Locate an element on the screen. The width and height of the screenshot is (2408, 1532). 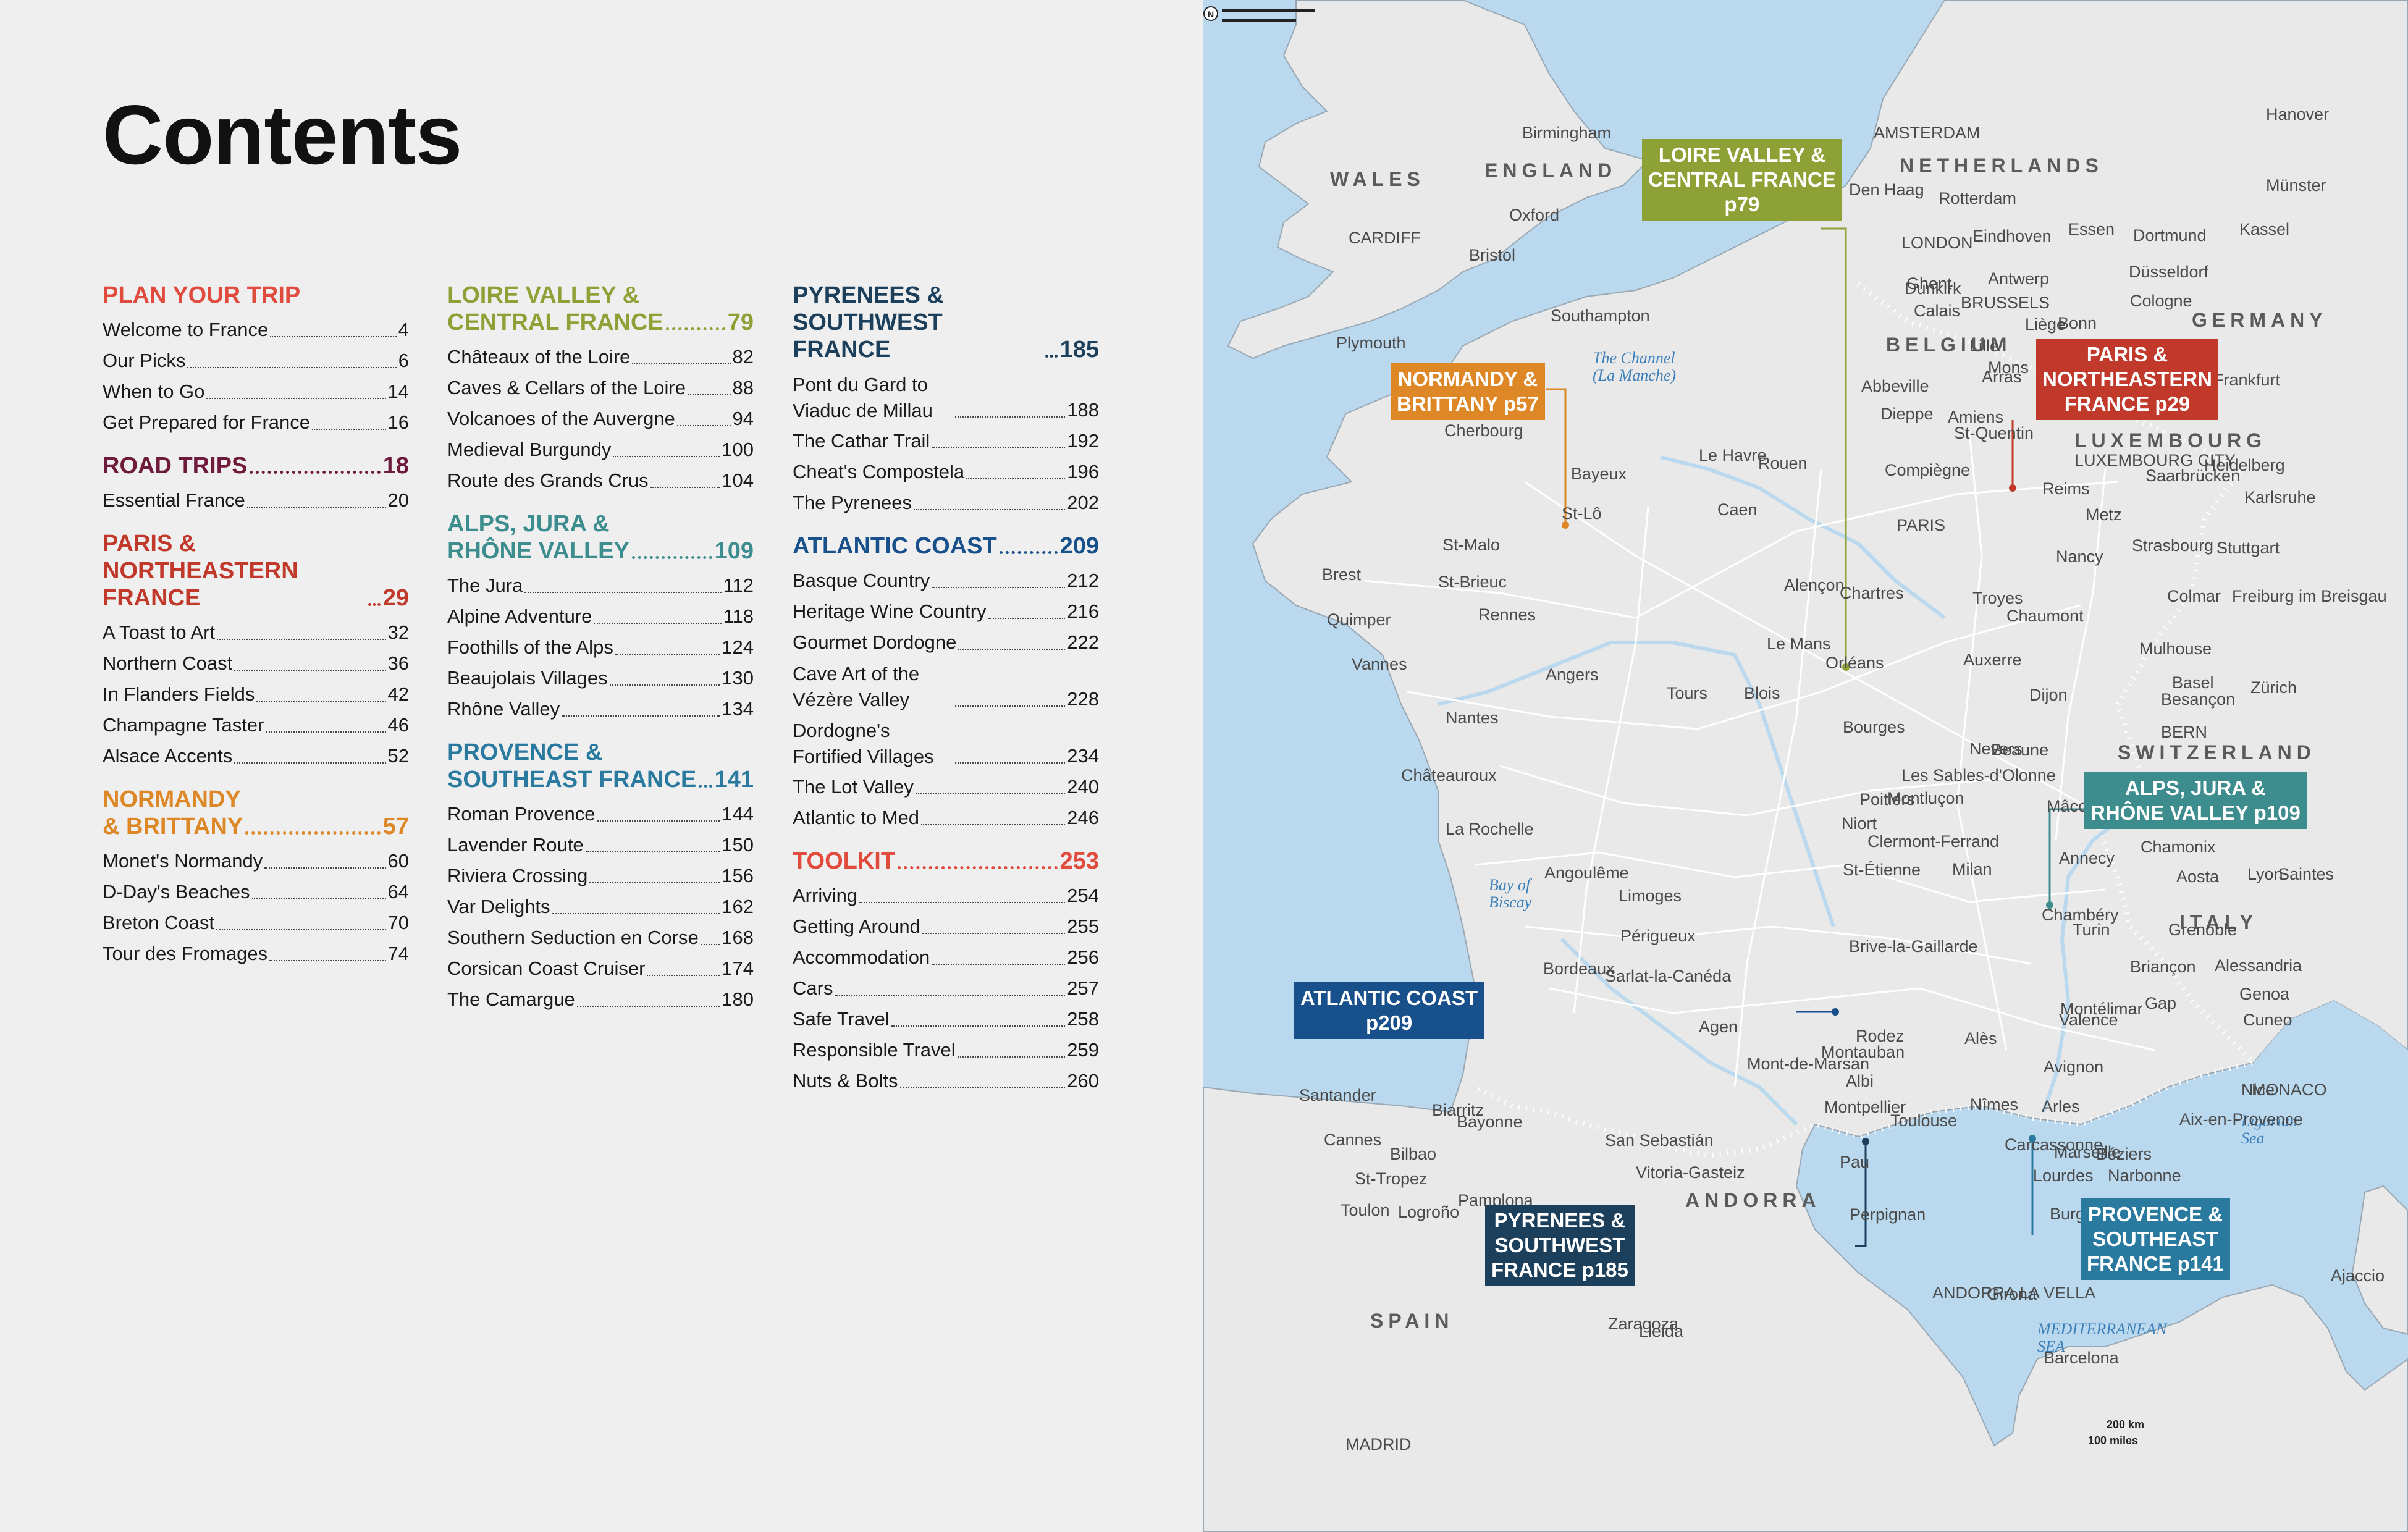
toc-entry: Roman Provence 144 is located at coordinates (600, 813).